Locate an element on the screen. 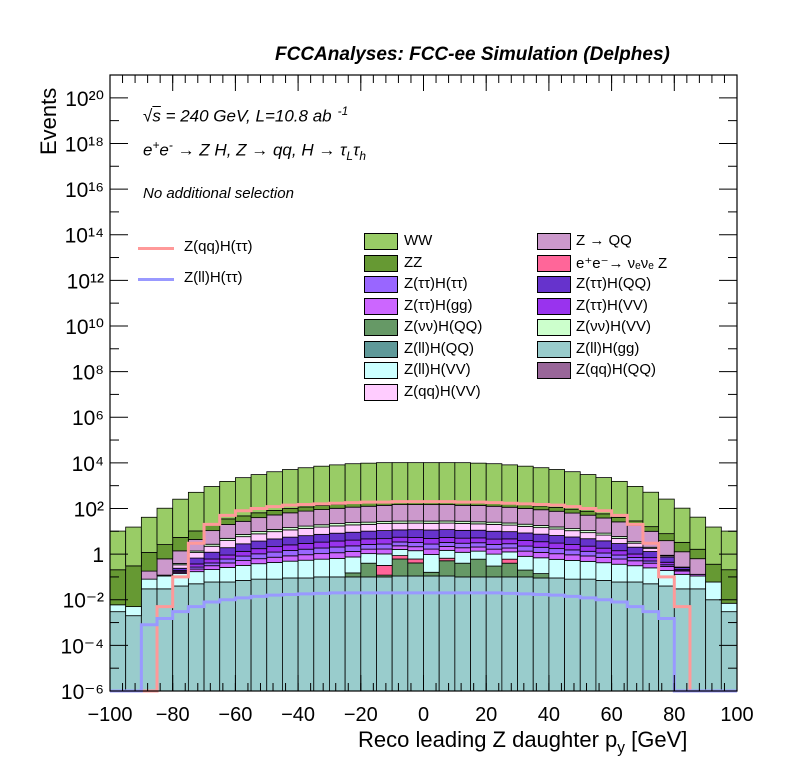 The width and height of the screenshot is (796, 772). legend-label: Z(ττ)H(ττ) is located at coordinates (436, 283).